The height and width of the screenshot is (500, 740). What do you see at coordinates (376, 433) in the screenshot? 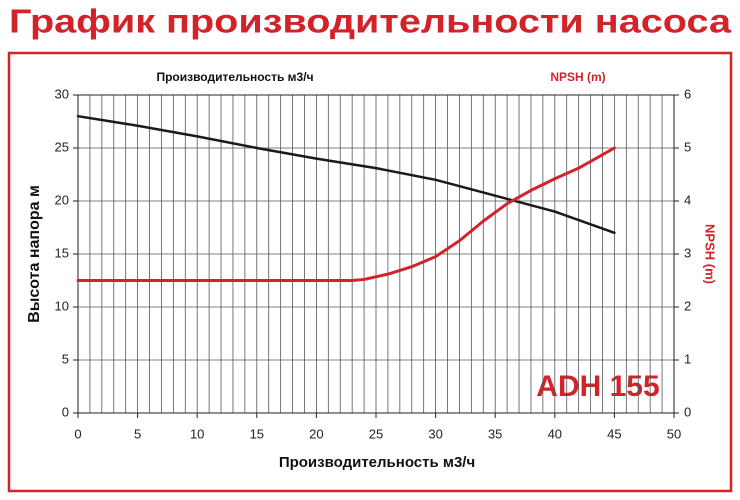
I see `x-tick-label: 25` at bounding box center [376, 433].